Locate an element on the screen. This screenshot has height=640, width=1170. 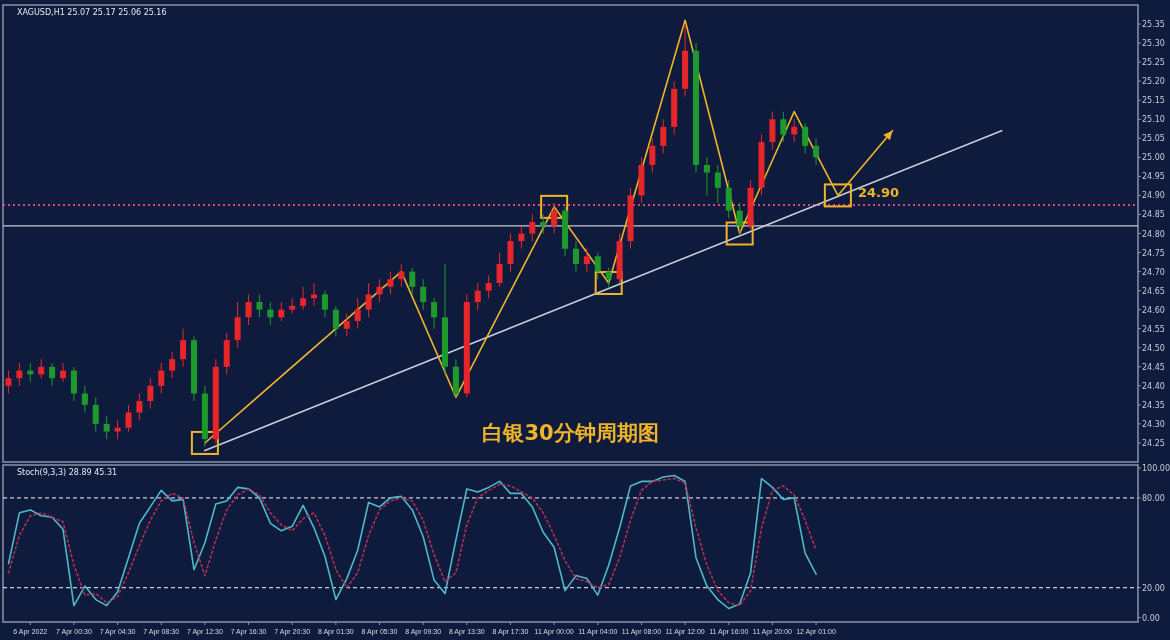
y-tick-label: 24.75 is located at coordinates (1153, 253).